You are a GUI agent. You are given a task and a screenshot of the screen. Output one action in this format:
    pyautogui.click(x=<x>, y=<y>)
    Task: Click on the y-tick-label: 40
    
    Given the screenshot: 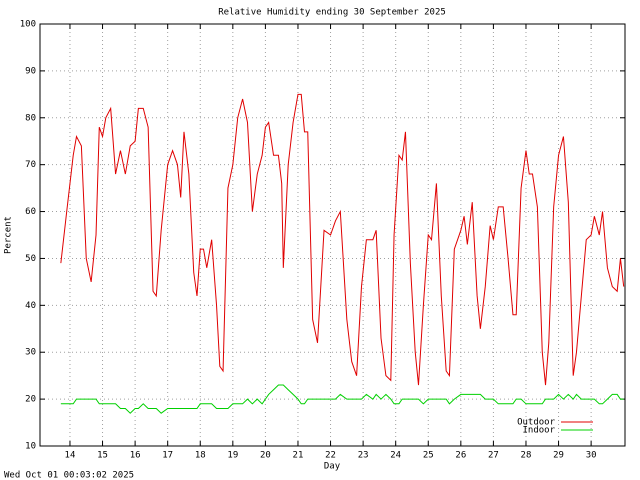 What is the action you would take?
    pyautogui.click(x=30, y=306)
    